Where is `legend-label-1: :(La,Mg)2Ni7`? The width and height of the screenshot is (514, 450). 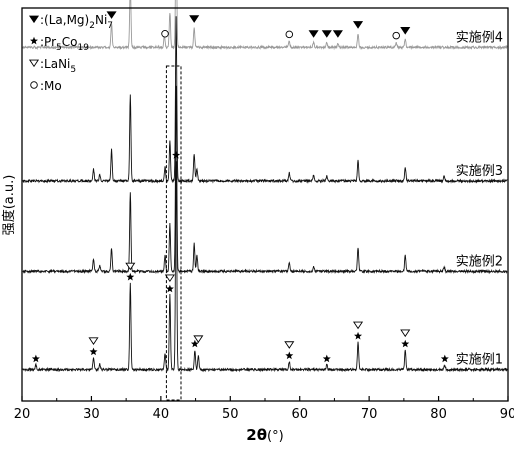 legend-label-1: :(La,Mg)2Ni7 is located at coordinates (76, 22).